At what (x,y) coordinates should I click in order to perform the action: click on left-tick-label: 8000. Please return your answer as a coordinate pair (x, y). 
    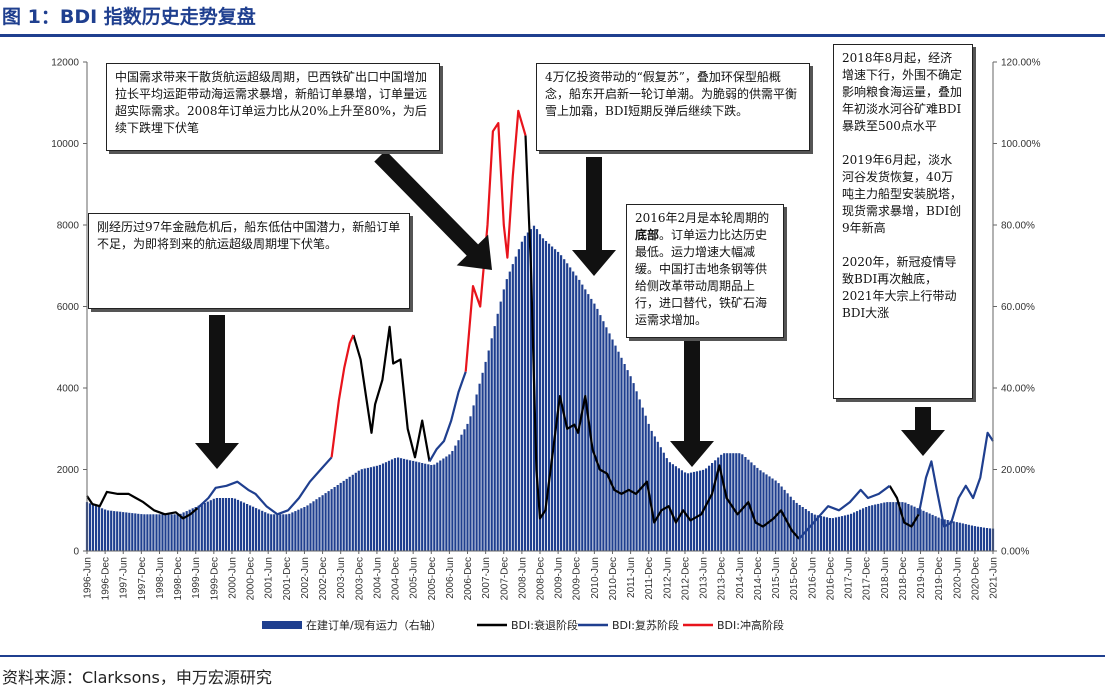
    Looking at the image, I should click on (68, 226).